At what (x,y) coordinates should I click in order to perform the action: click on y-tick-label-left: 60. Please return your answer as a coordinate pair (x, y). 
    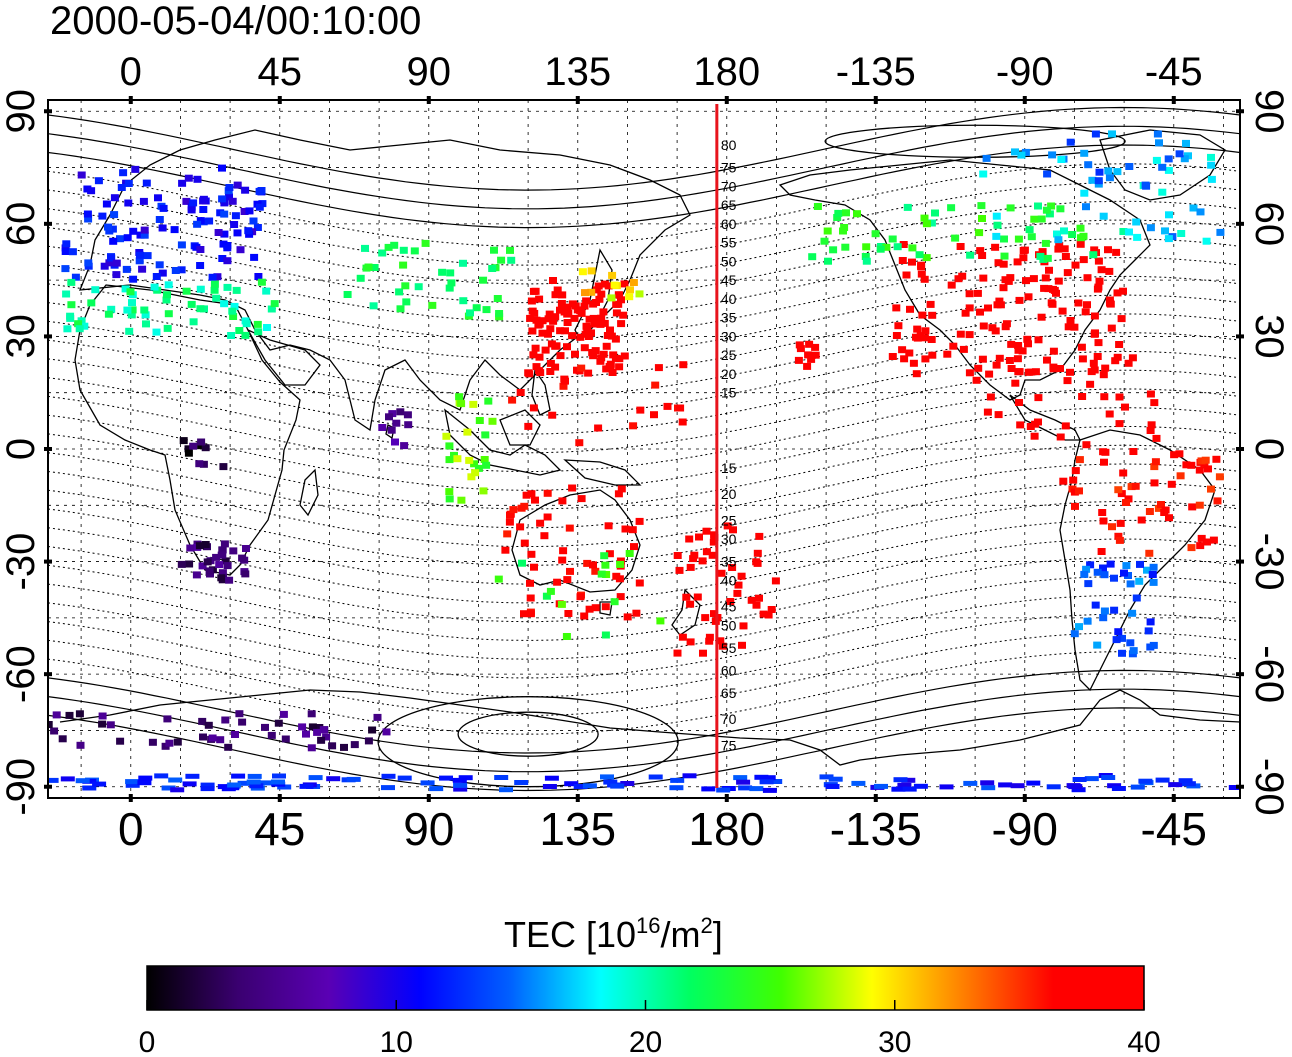
    Looking at the image, I should click on (21, 224).